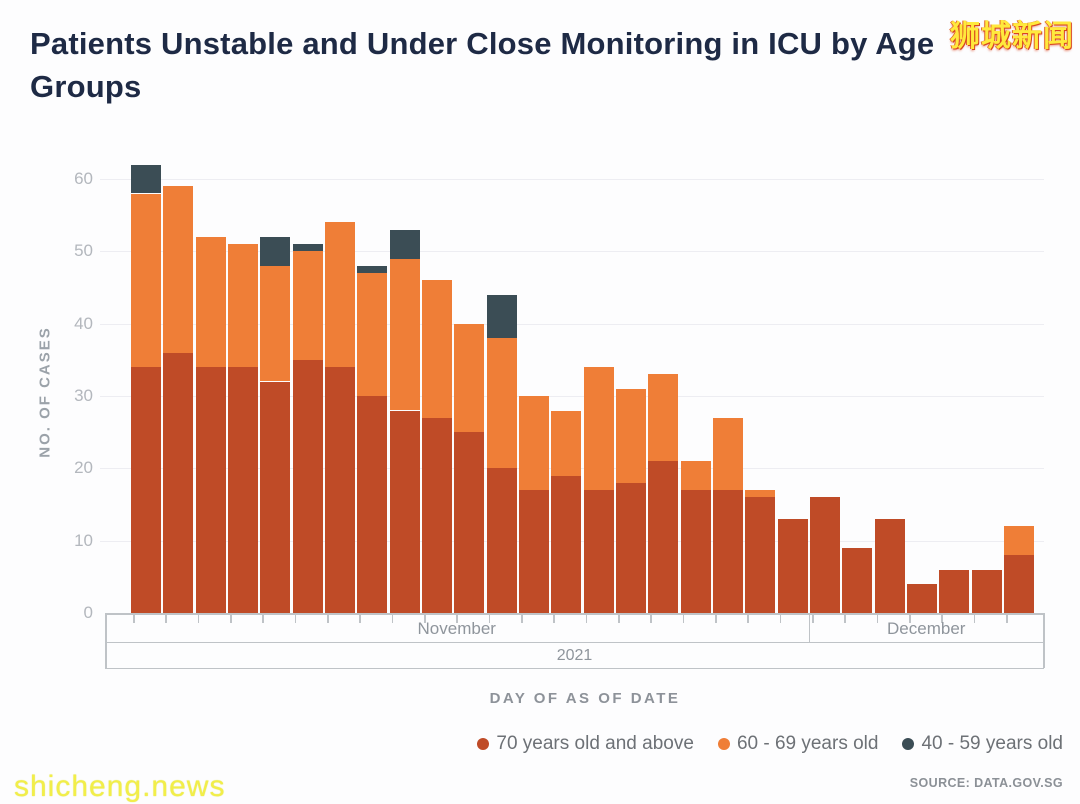 The width and height of the screenshot is (1080, 804). I want to click on axis-frame-left, so click(106, 640).